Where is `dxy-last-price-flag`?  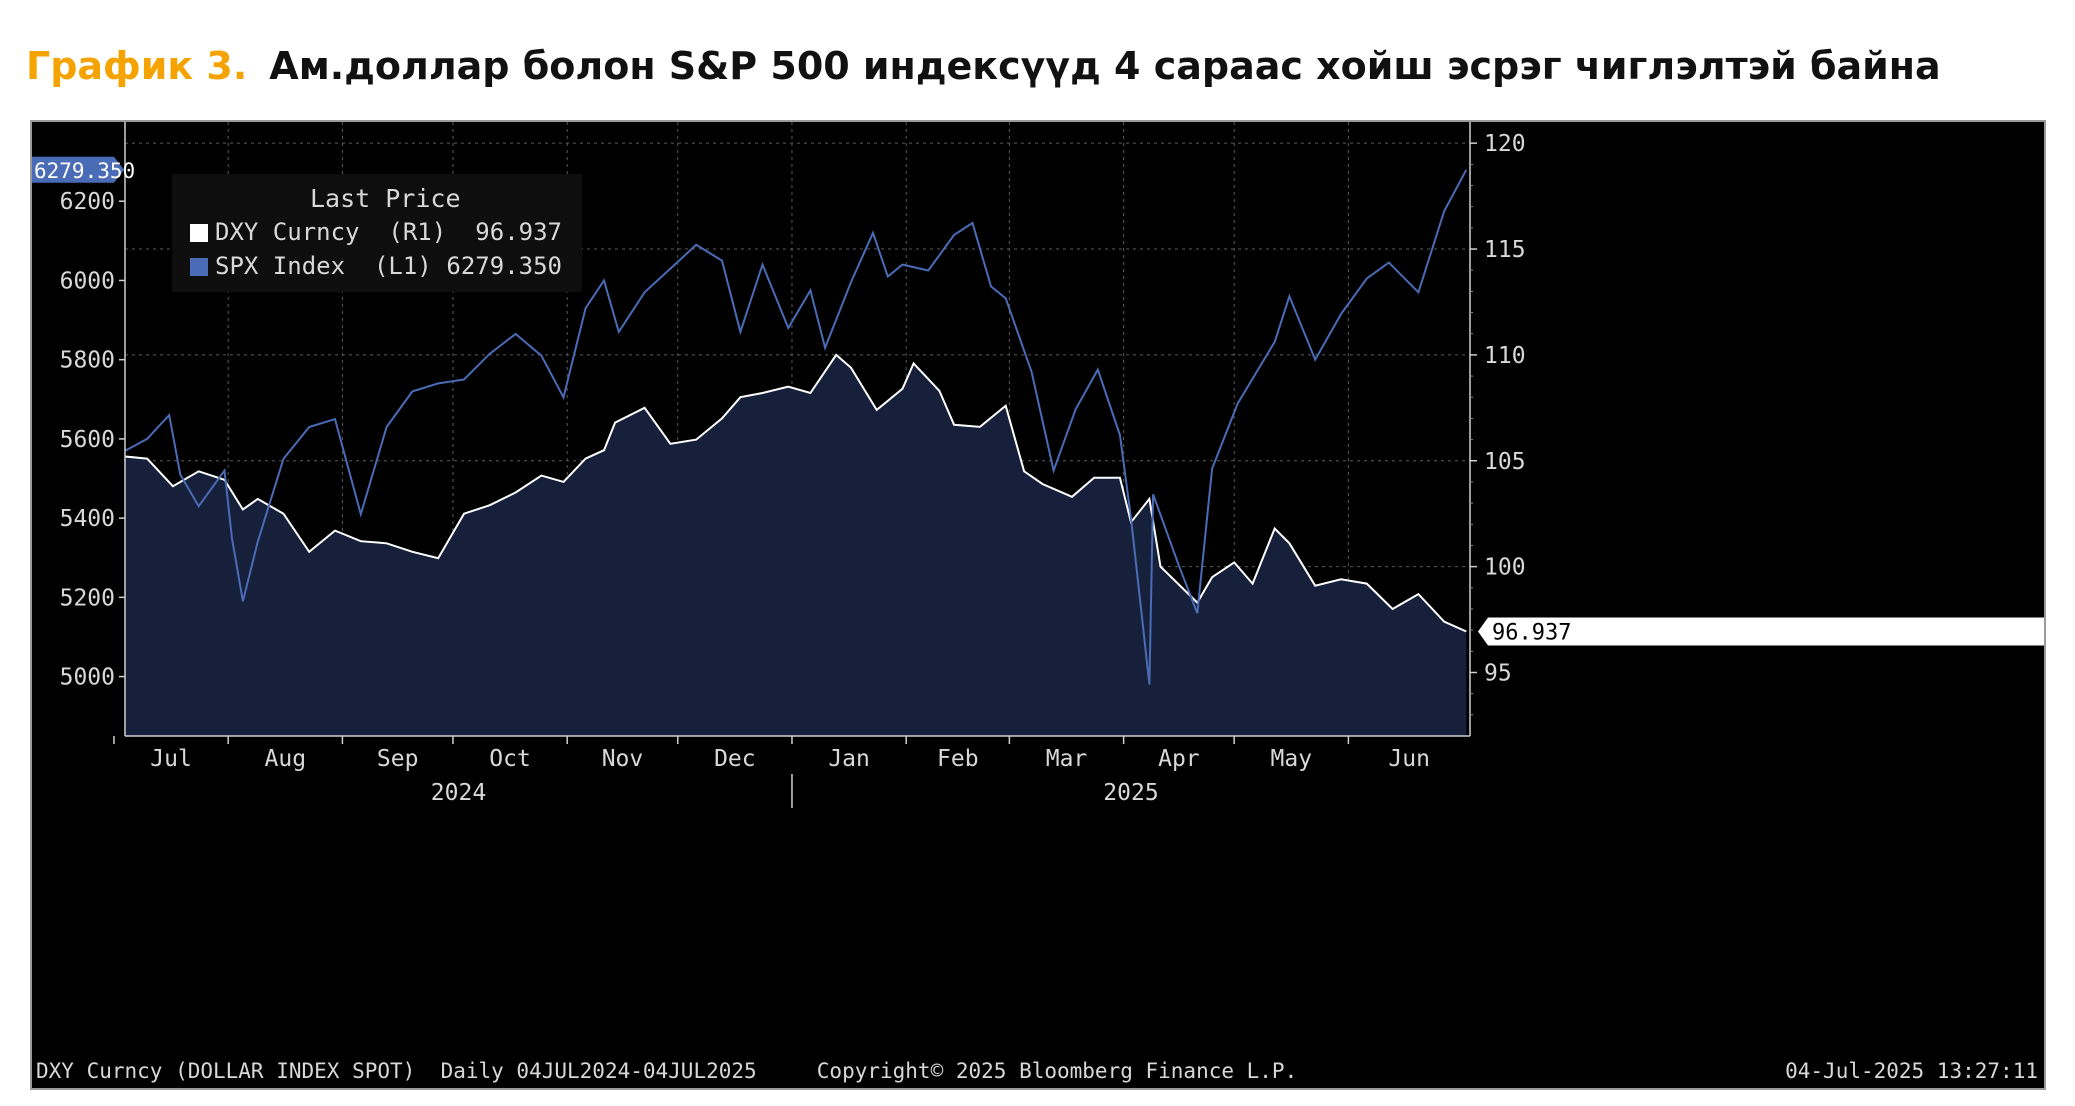
dxy-last-price-flag is located at coordinates (1761, 631).